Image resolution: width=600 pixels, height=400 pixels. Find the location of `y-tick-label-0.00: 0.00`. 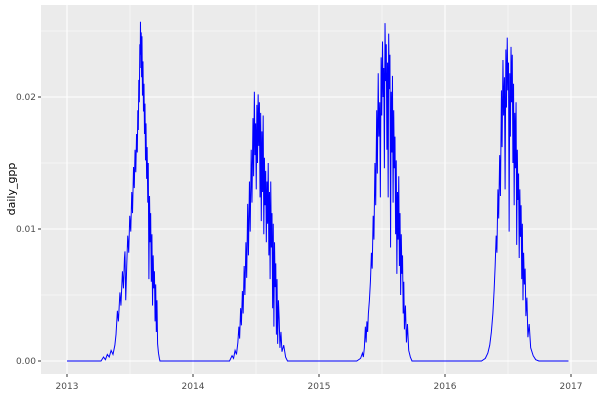

y-tick-label-0.00: 0.00 is located at coordinates (26, 362).